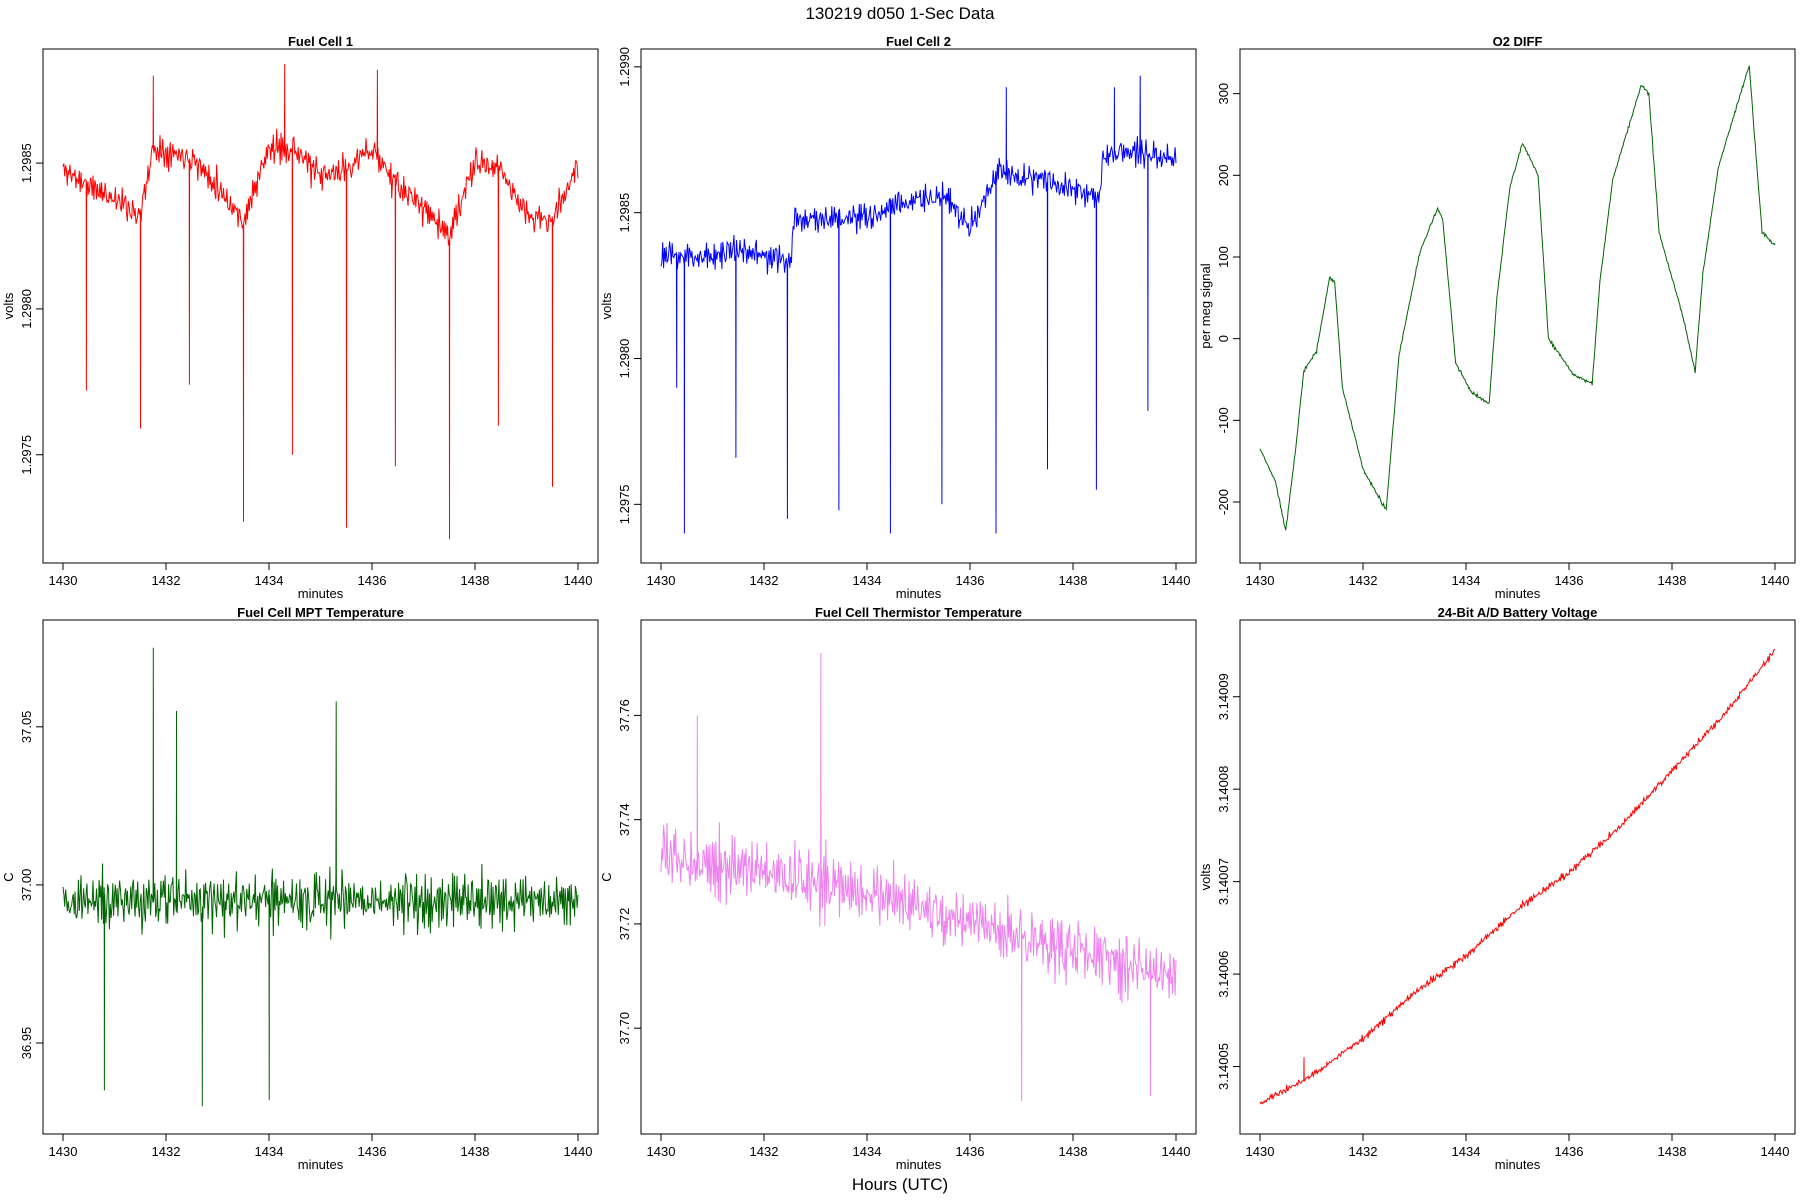 The height and width of the screenshot is (1200, 1800). Describe the element at coordinates (1223, 420) in the screenshot. I see `y-tick-label: -100` at that location.